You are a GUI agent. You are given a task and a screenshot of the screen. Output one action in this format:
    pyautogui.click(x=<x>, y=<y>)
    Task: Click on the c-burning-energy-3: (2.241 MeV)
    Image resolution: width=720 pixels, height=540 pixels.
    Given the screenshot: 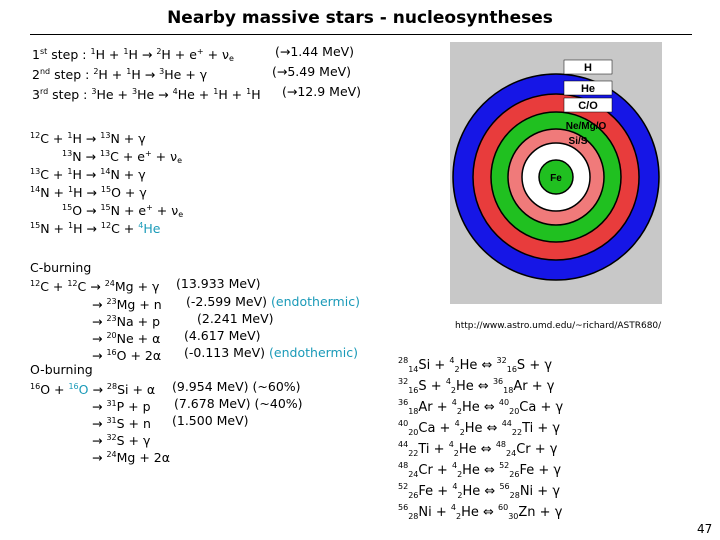 What is the action you would take?
    pyautogui.click(x=235, y=318)
    